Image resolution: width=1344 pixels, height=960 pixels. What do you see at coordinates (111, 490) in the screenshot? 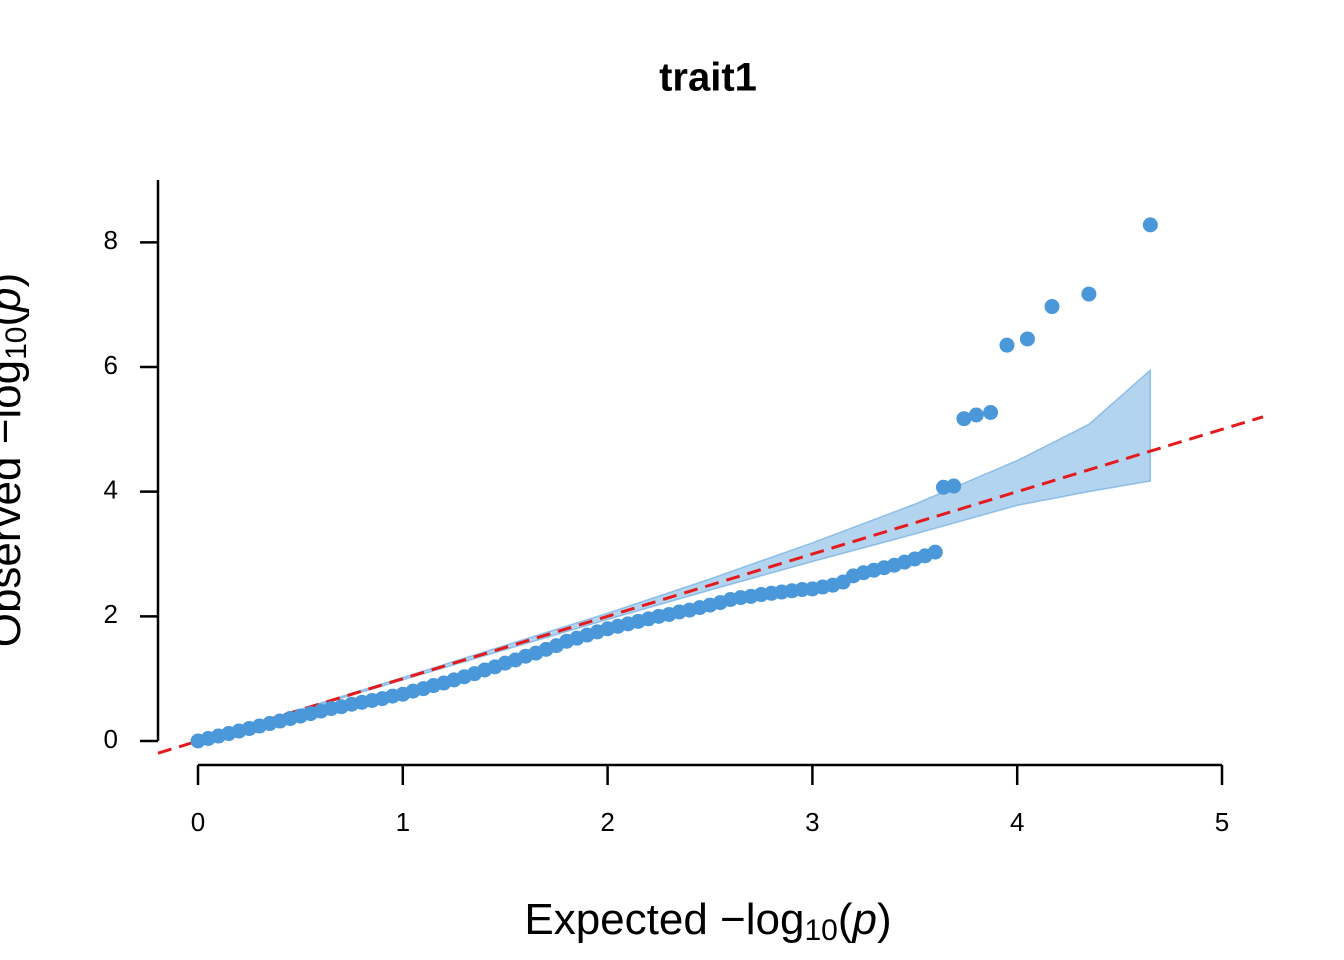
I see `y-tick-label: 4` at bounding box center [111, 490].